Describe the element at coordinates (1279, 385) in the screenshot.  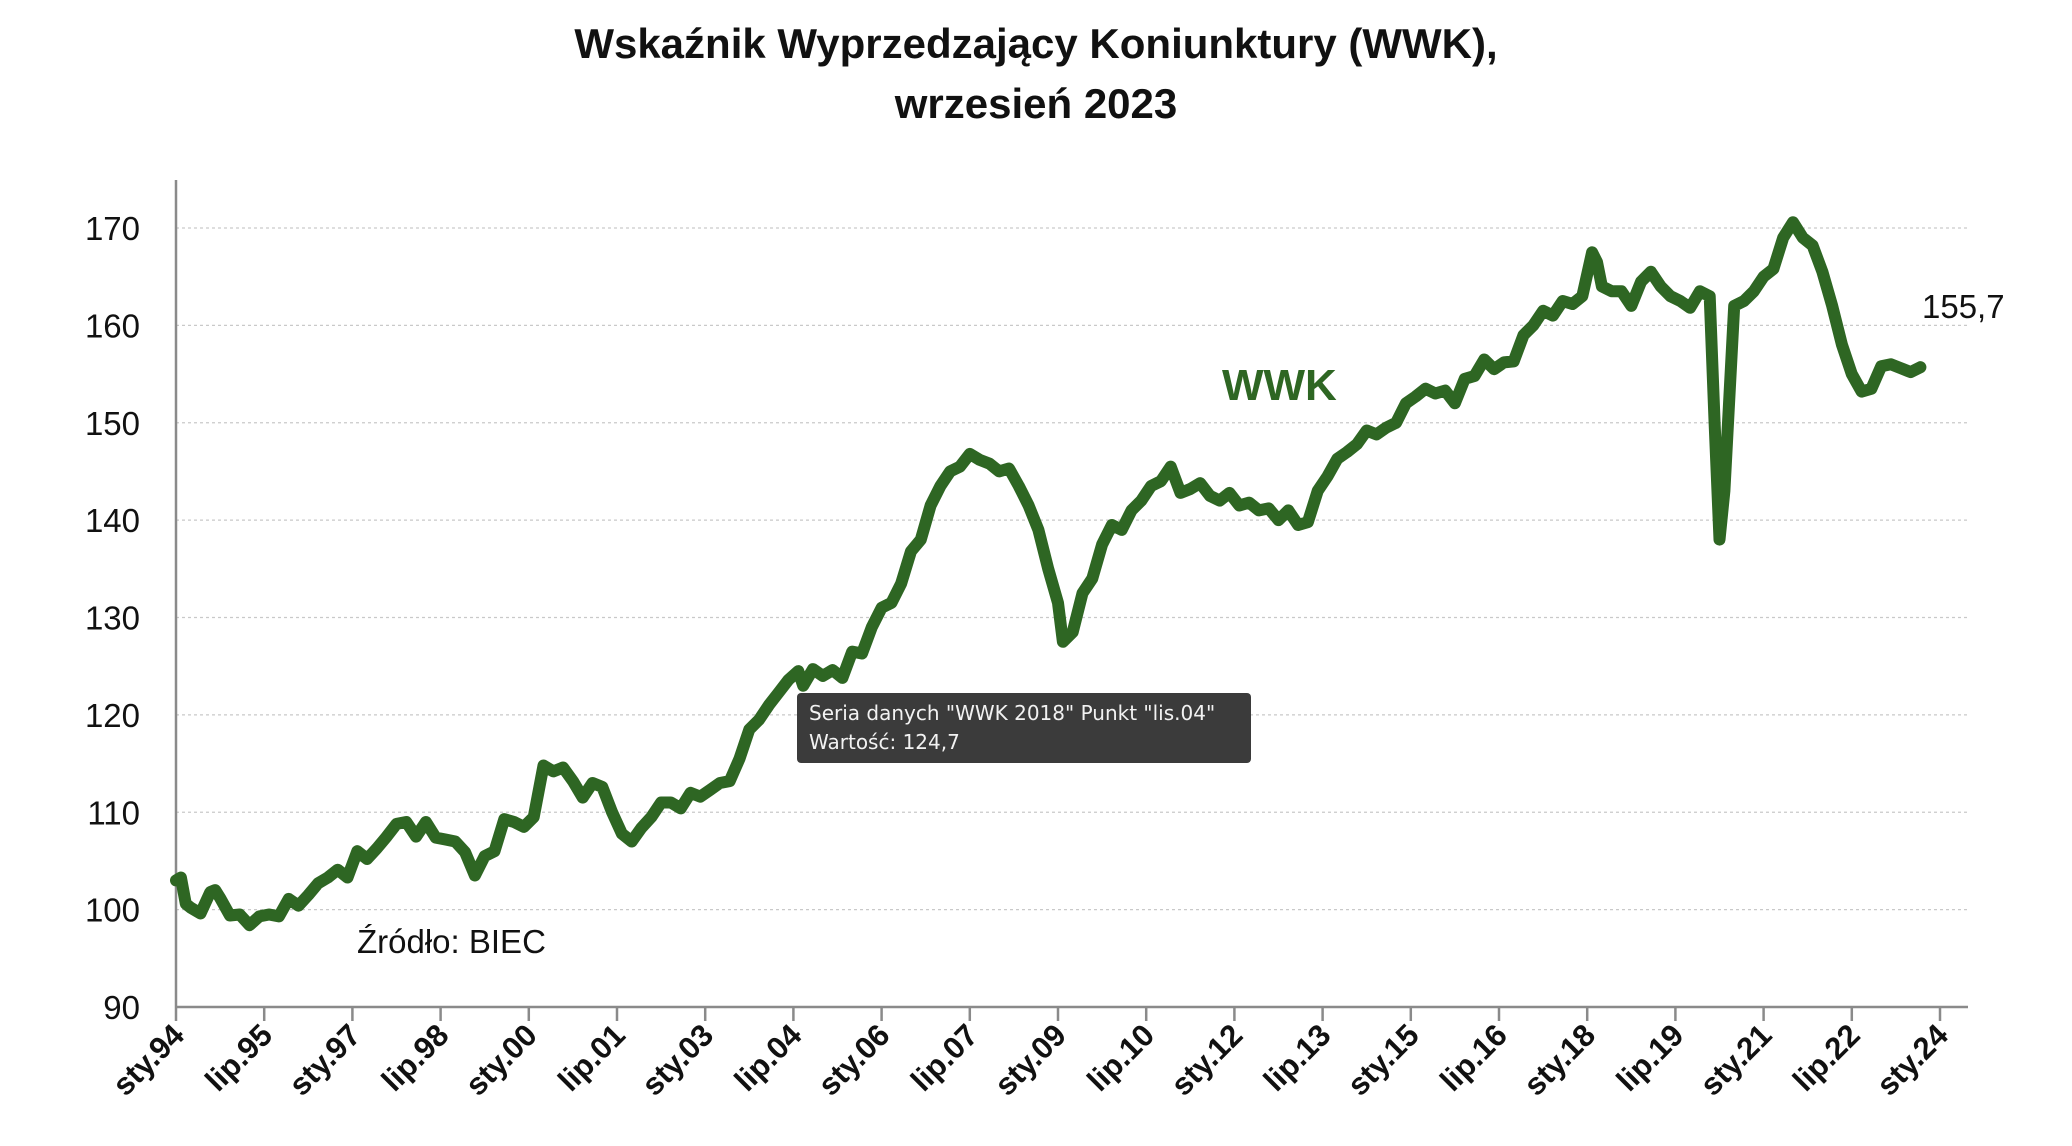
I see `series-label: WWK` at that location.